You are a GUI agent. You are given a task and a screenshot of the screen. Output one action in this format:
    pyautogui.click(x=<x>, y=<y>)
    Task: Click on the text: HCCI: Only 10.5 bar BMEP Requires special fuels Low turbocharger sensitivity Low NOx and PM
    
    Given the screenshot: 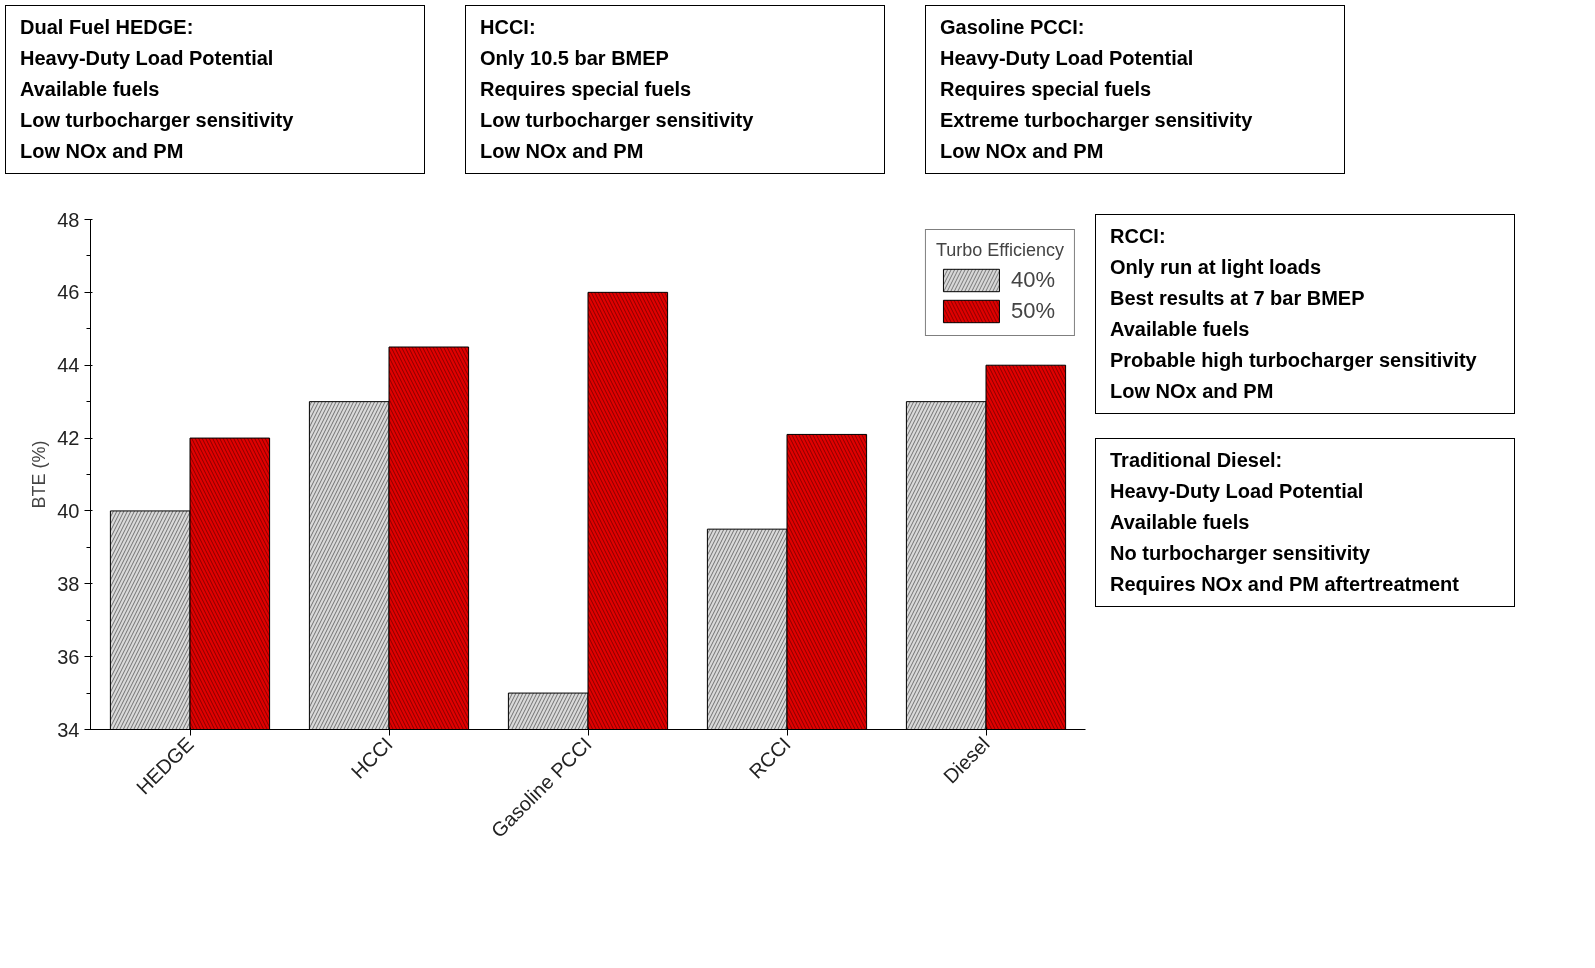 What is the action you would take?
    pyautogui.click(x=617, y=89)
    